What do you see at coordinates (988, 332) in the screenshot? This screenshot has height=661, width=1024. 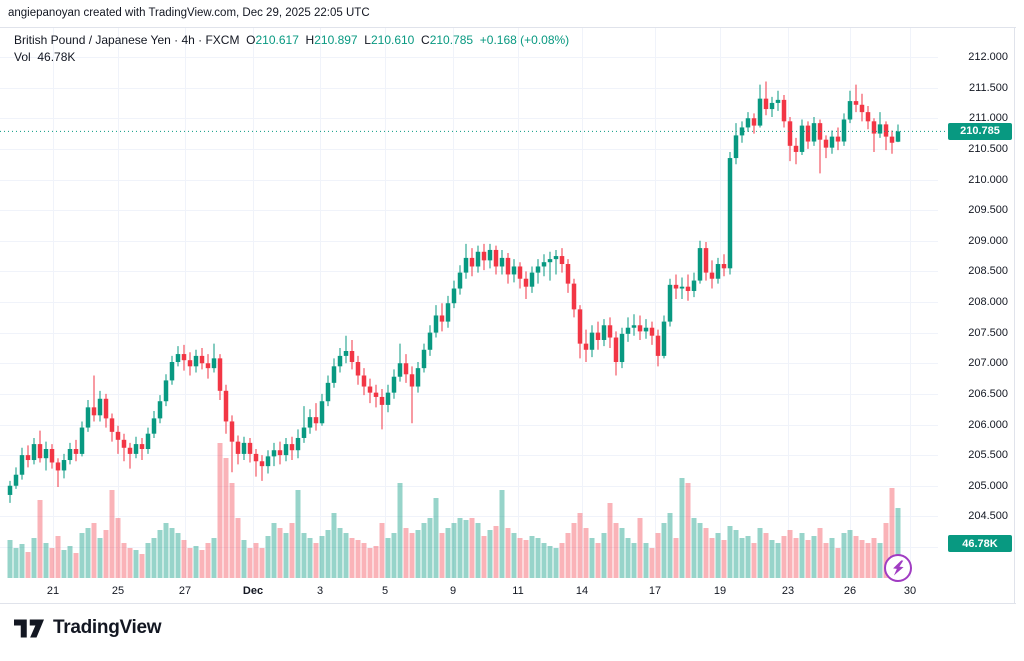 I see `price-axis-label: 207.500` at bounding box center [988, 332].